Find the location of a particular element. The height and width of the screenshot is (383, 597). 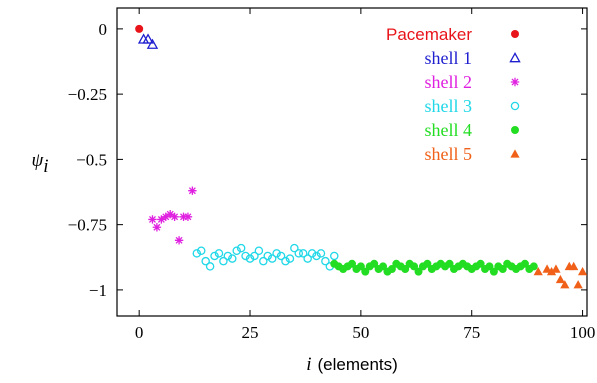

x-tick-label: 25 is located at coordinates (250, 332).